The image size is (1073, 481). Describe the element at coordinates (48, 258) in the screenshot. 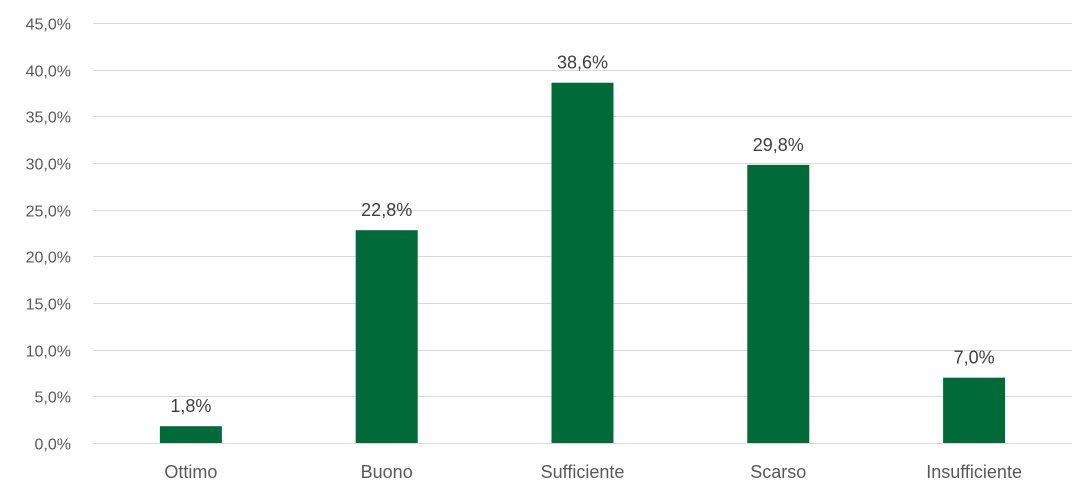

I see `y-tick-label: 20,0%` at that location.